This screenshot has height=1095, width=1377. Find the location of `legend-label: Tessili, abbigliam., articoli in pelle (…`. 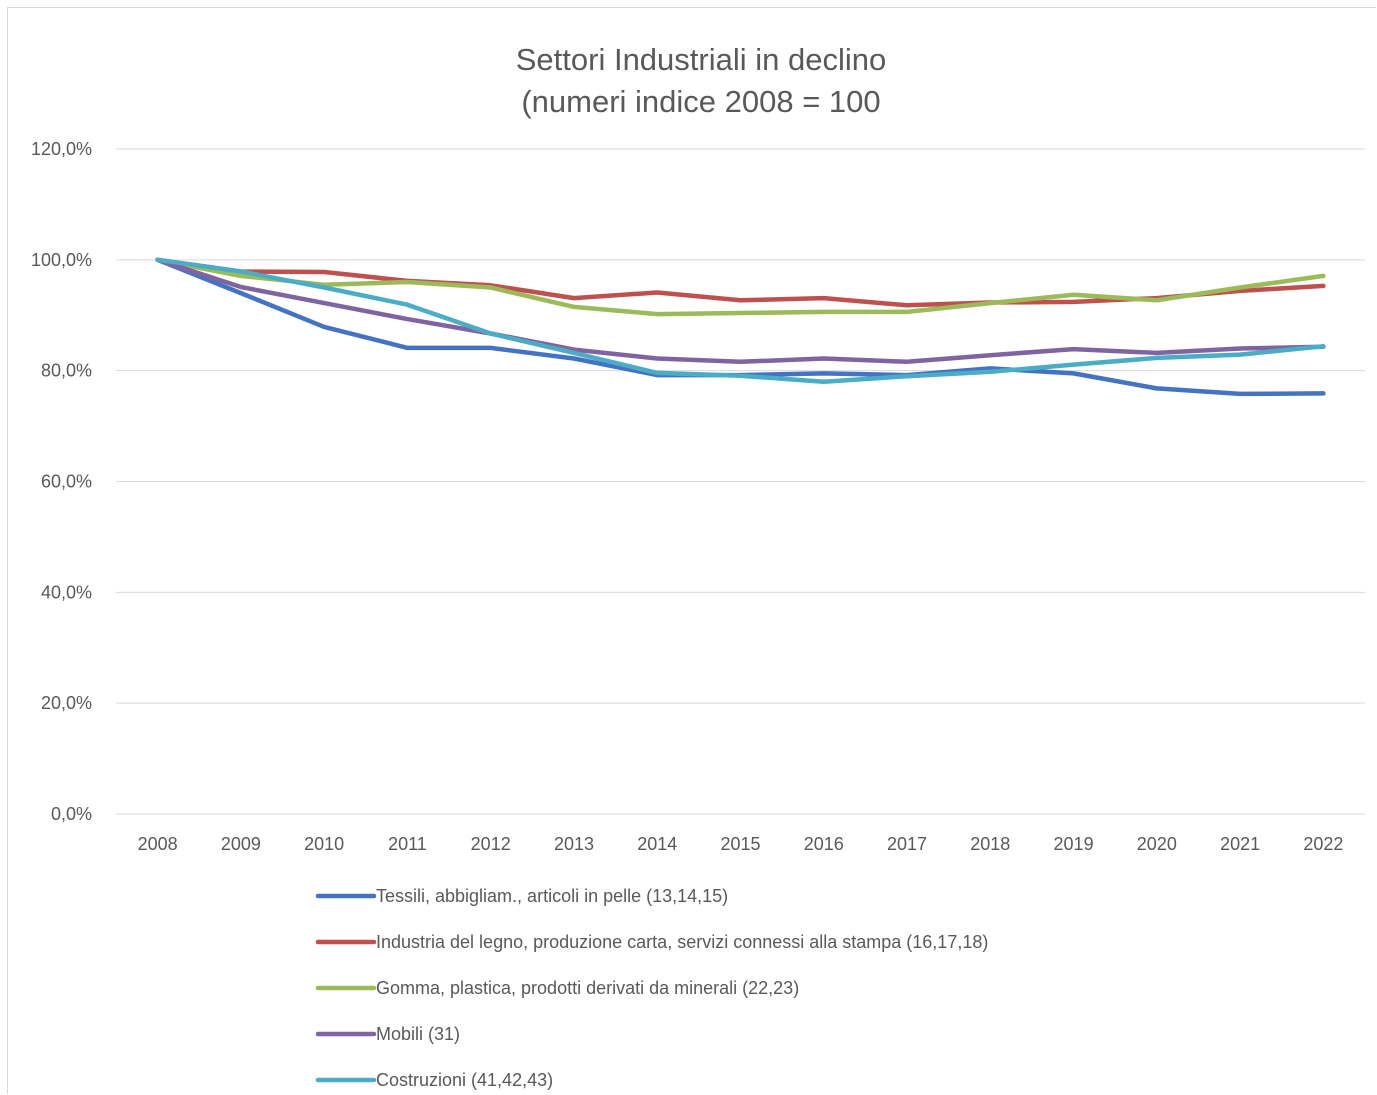

legend-label: Tessili, abbigliam., articoli in pelle (… is located at coordinates (552, 896).